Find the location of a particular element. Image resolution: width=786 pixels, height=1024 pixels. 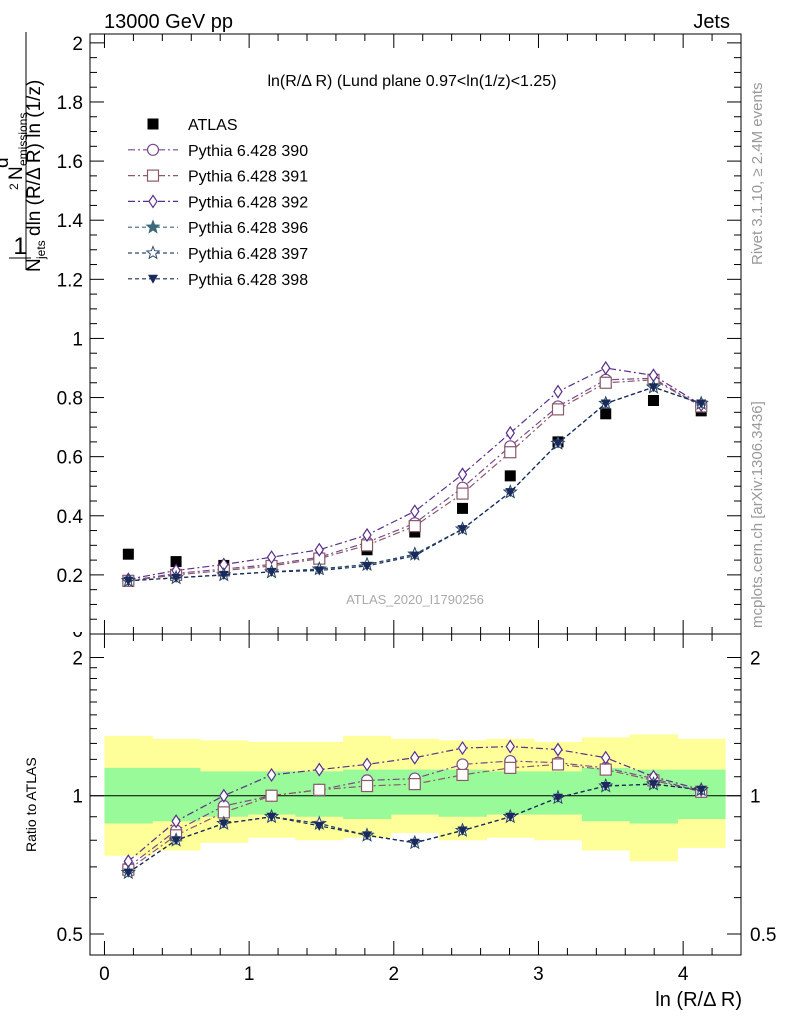

mcplots-side-text: mcplots.cern.ch [arXiv:1306.3436] is located at coordinates (757, 514).